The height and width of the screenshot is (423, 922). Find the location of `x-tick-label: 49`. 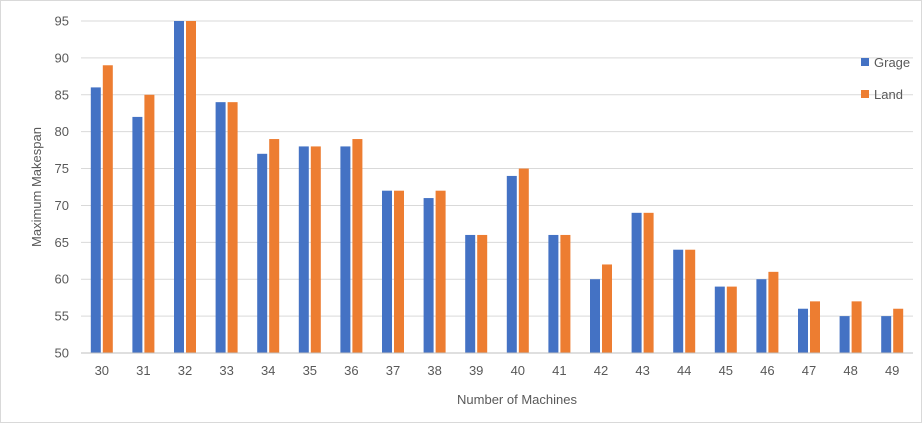

x-tick-label: 49 is located at coordinates (892, 370).